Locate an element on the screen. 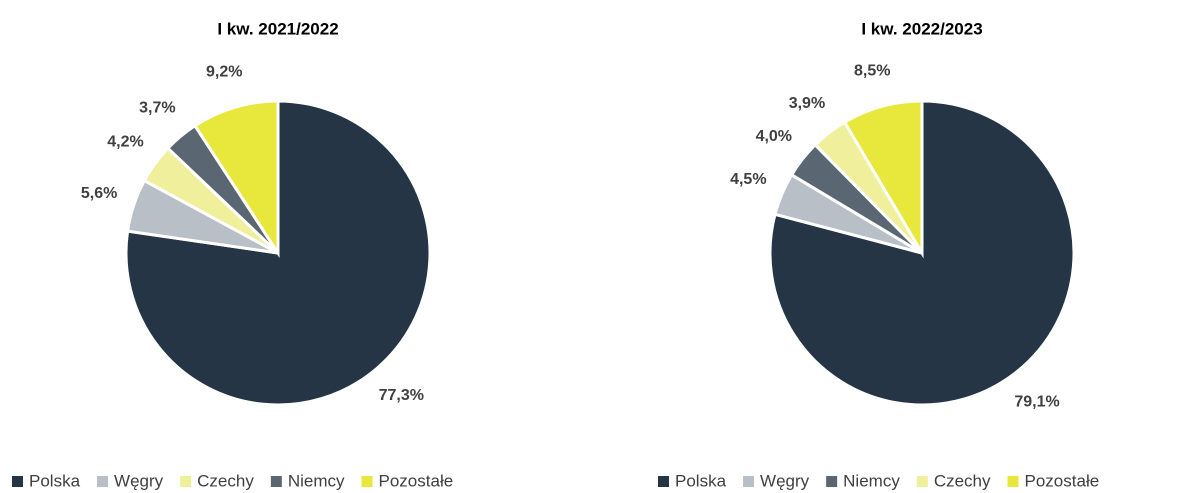 This screenshot has width=1200, height=493. data-label: 77,3% is located at coordinates (401, 395).